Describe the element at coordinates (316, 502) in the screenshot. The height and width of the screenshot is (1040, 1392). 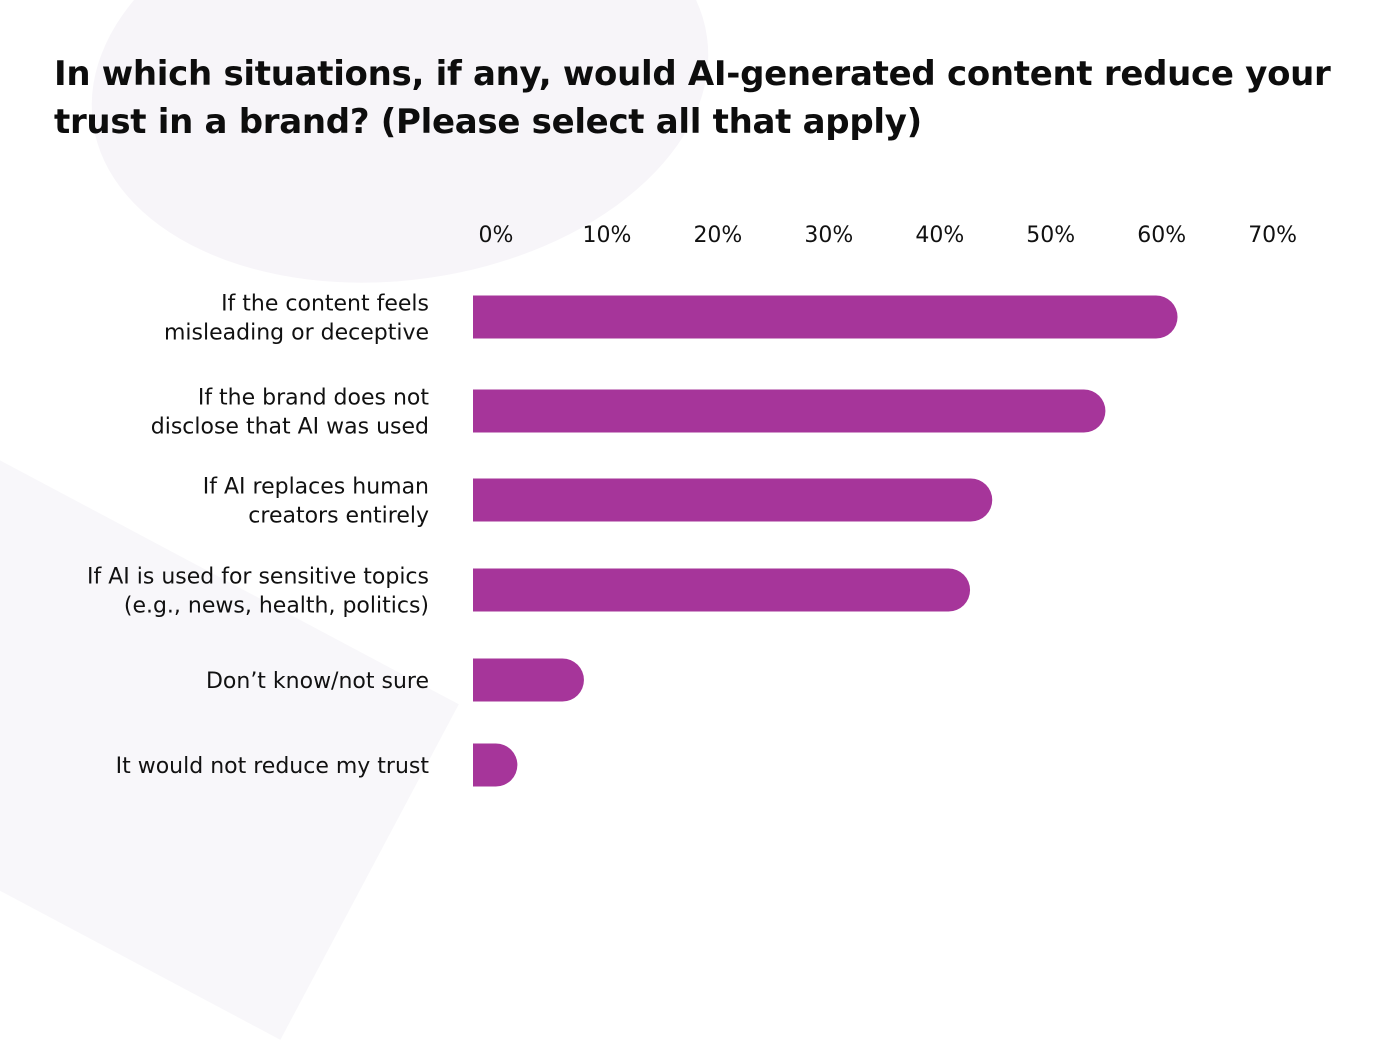
I see `category-label: If AI replaces human creators entirely` at that location.